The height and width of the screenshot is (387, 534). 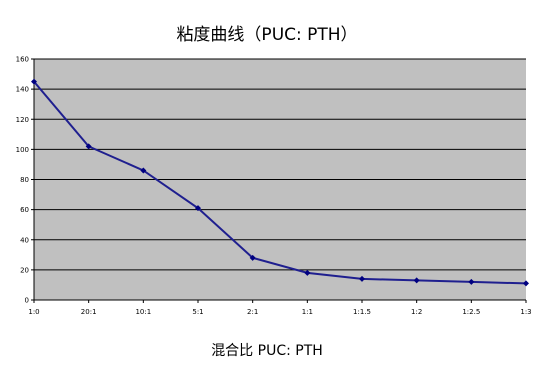 What do you see at coordinates (22, 60) in the screenshot?
I see `y-tick-label: 160` at bounding box center [22, 60].